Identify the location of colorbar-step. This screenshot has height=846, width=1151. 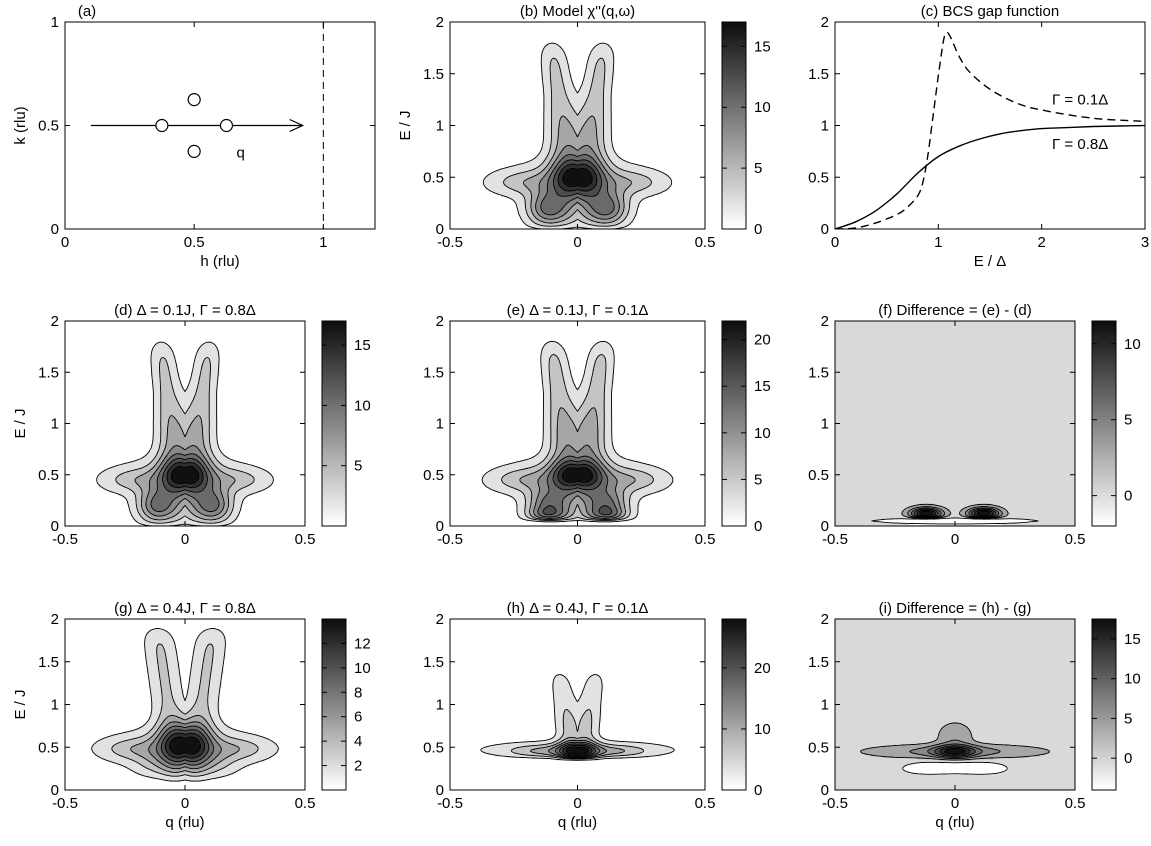
(734, 99).